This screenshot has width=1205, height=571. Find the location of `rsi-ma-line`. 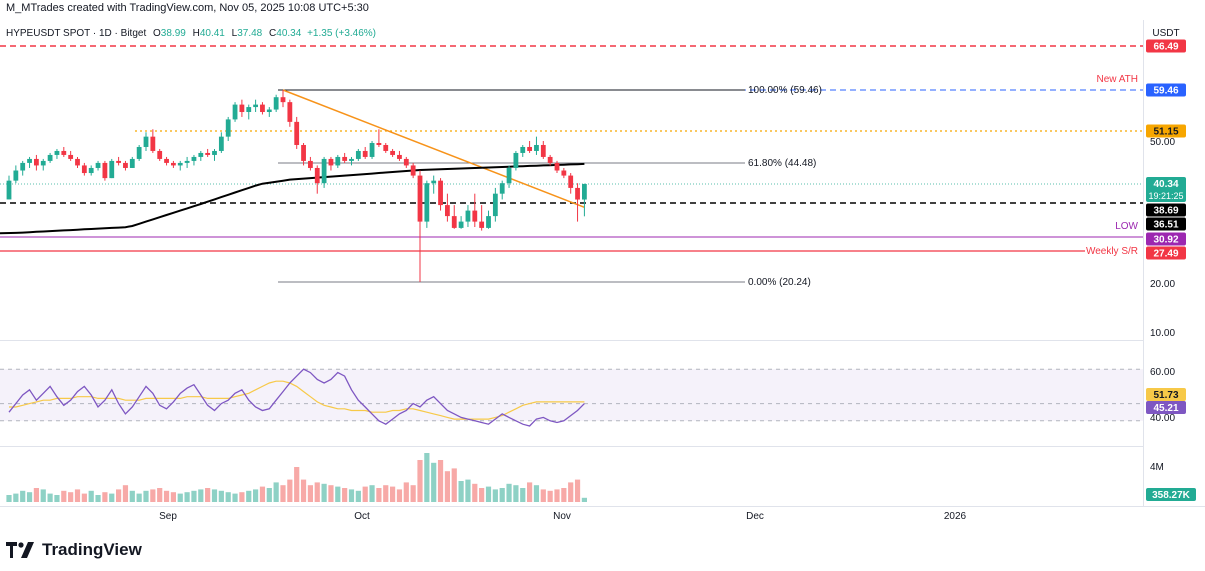

rsi-ma-line is located at coordinates (297, 400).